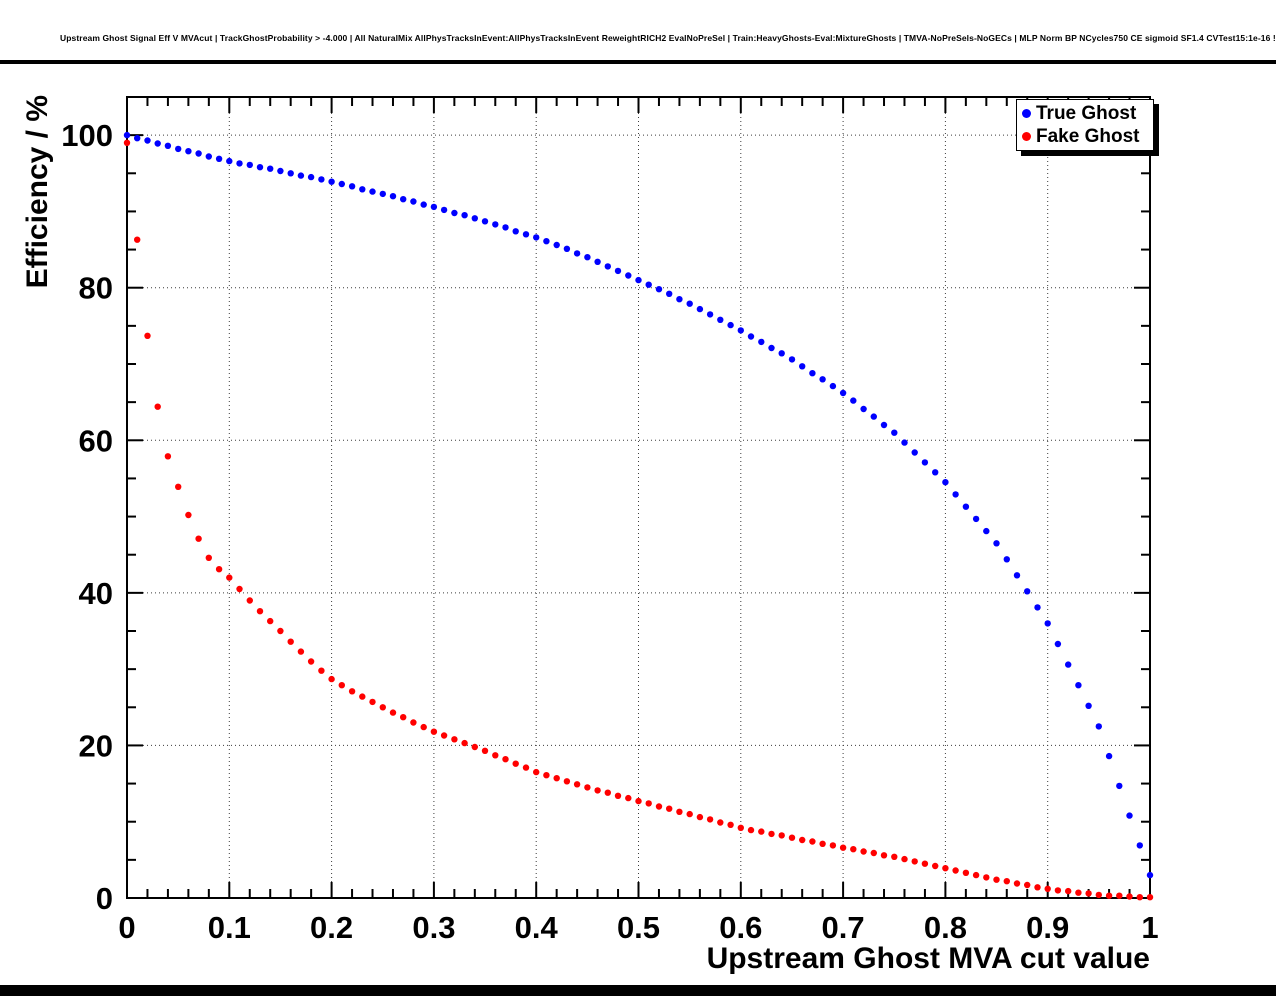 This screenshot has height=996, width=1276. Describe the element at coordinates (37, 191) in the screenshot. I see `y-axis-title: Efficiency / %` at that location.